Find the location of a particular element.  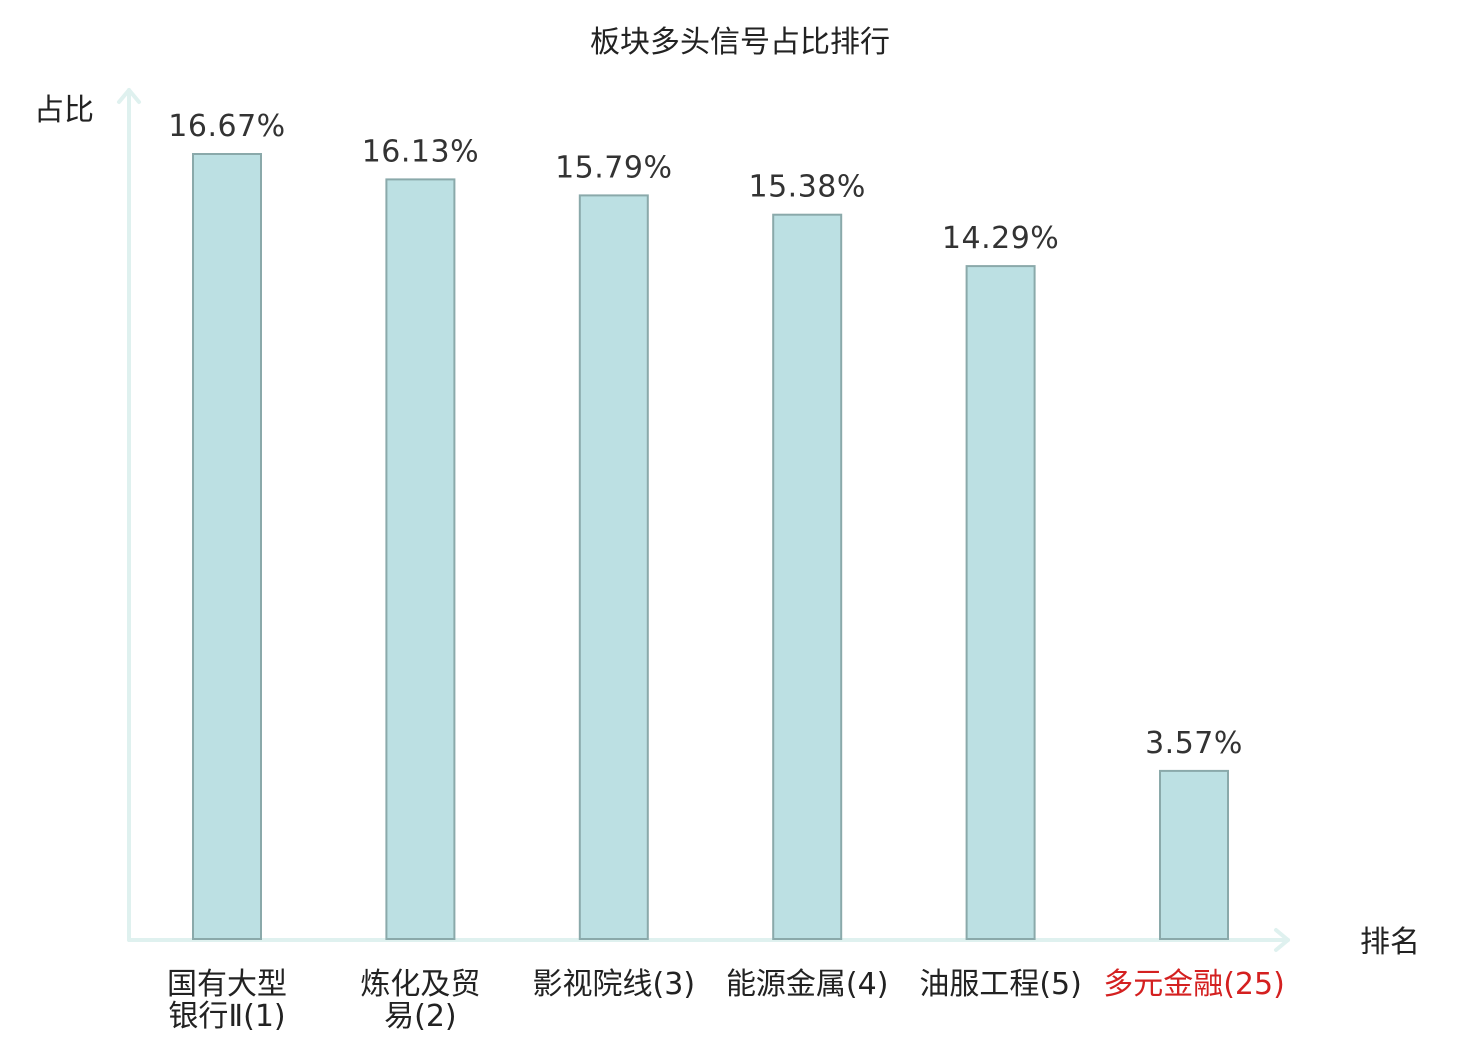

x-tick-label-2-line-2: 易(2) is located at coordinates (420, 1016).